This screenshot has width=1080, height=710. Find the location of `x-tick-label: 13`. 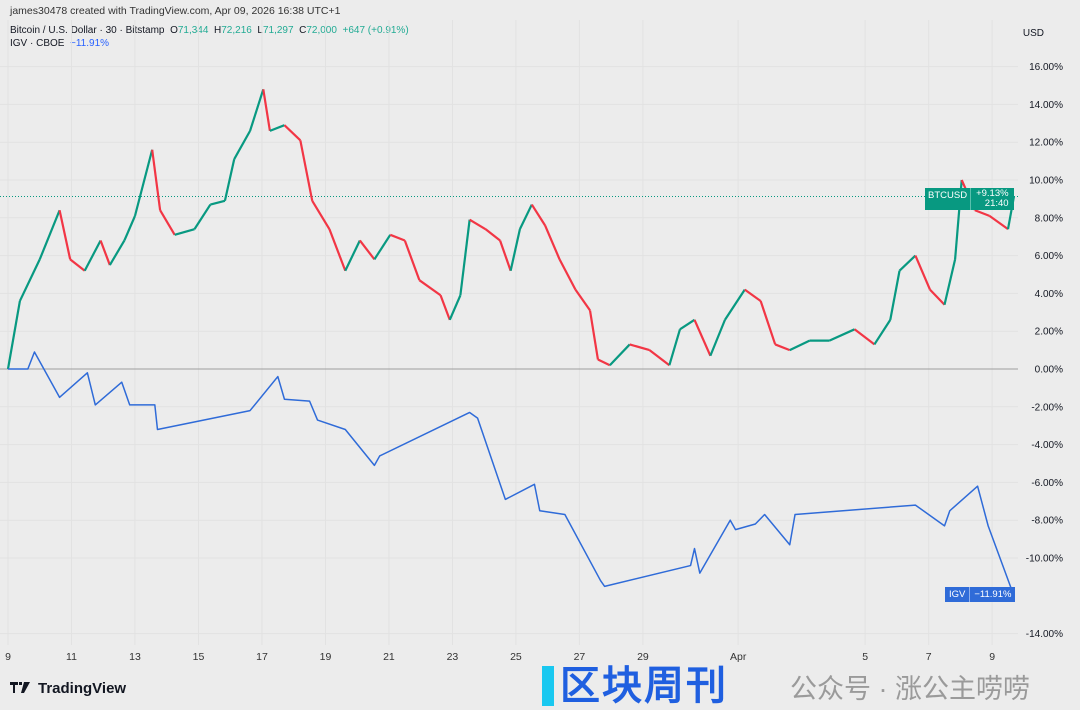

x-tick-label: 13 is located at coordinates (135, 657).